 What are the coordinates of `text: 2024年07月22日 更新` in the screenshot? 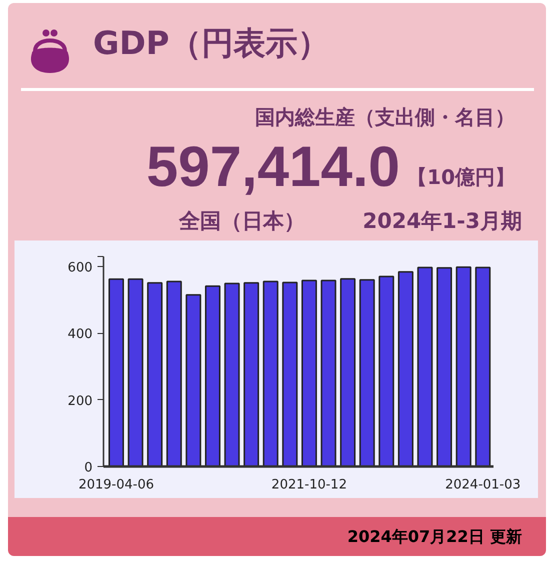 It's located at (434, 537).